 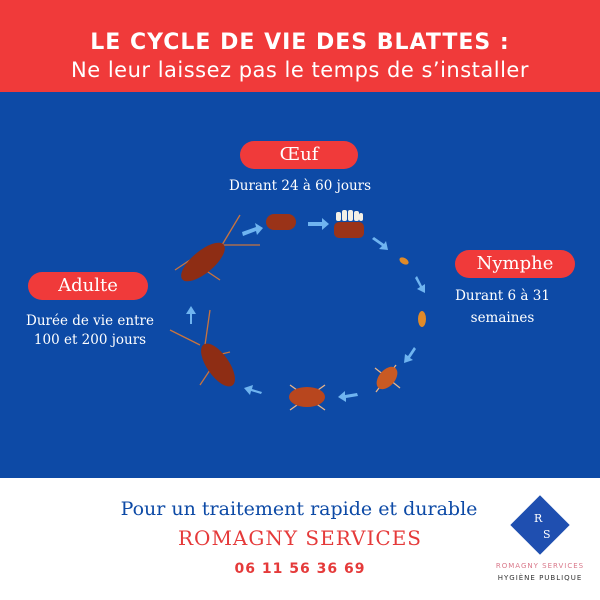 What do you see at coordinates (90, 321) in the screenshot?
I see `stage-desc-adult-line1: Durée de vie entre` at bounding box center [90, 321].